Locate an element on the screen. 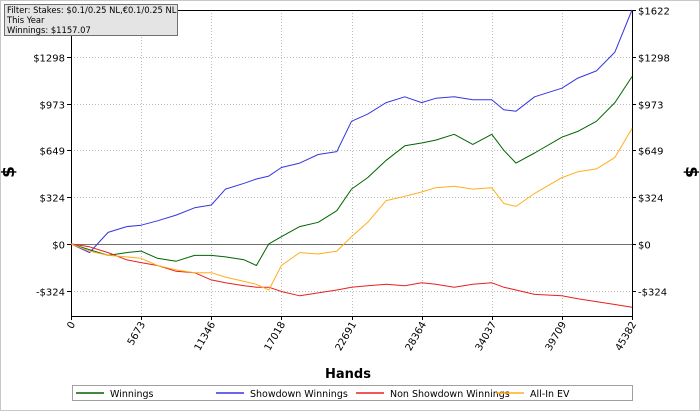 Image resolution: width=700 pixels, height=411 pixels. all-in-ev-legend-label: All-In EV is located at coordinates (550, 394).